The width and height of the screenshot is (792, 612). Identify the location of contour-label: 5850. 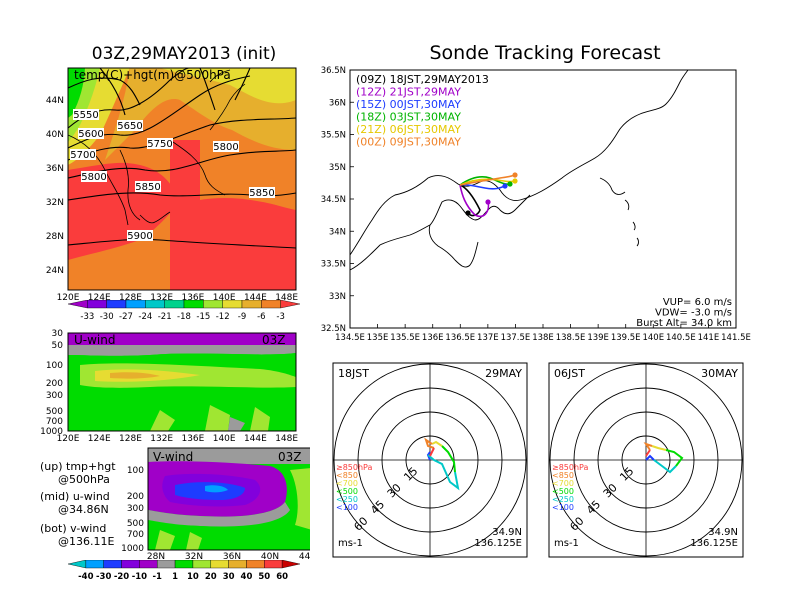
(261, 193).